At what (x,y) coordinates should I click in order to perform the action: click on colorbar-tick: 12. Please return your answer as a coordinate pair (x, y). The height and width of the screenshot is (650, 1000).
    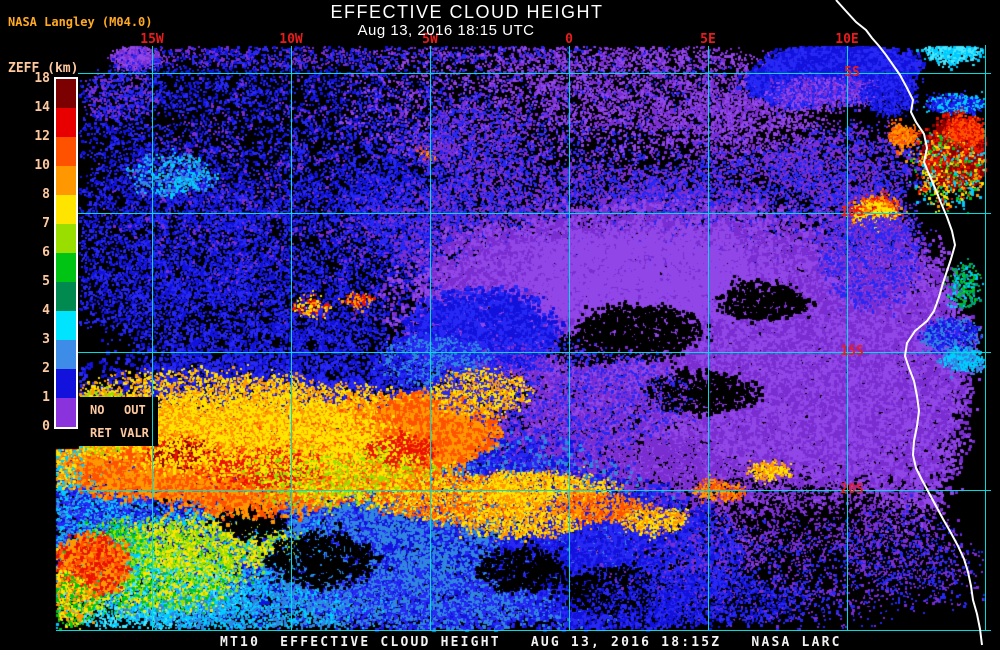
    Looking at the image, I should click on (42, 136).